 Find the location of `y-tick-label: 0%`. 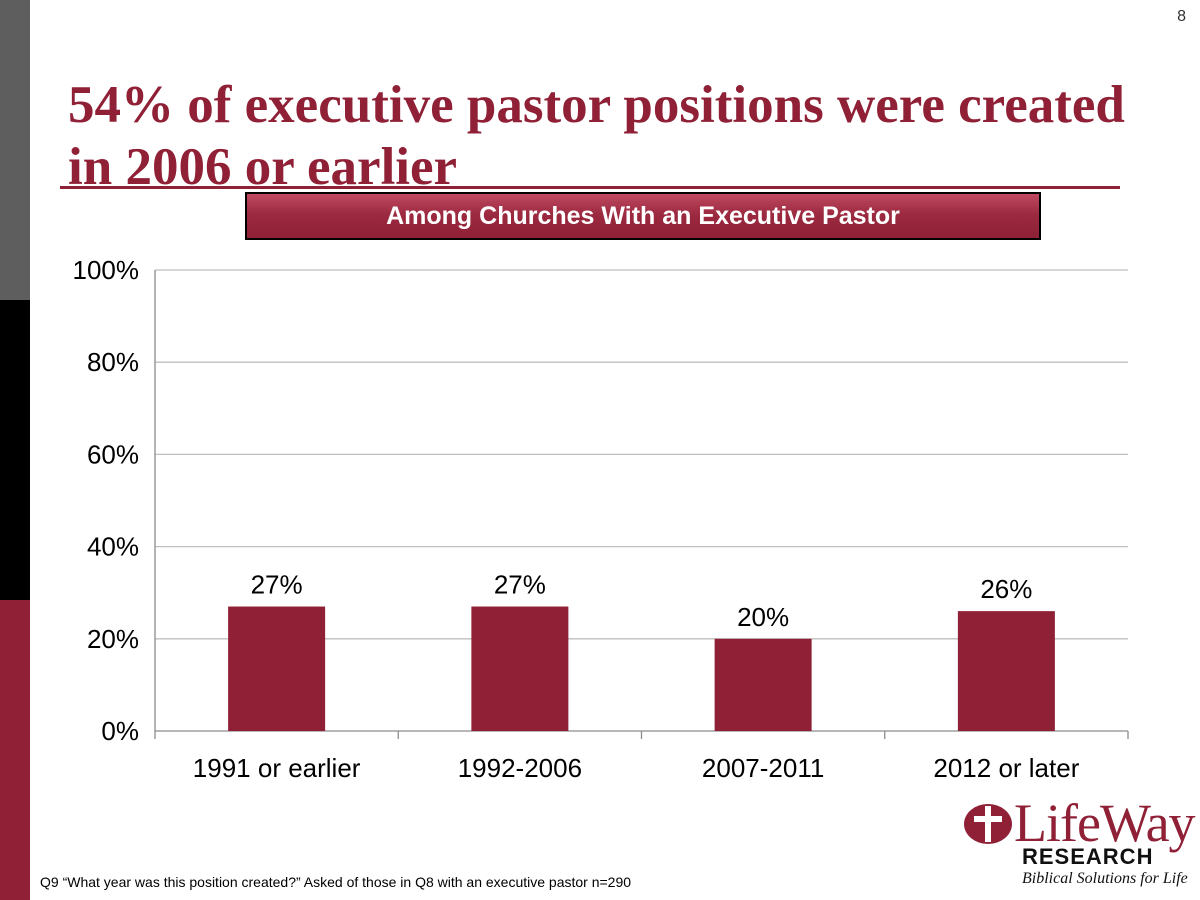

y-tick-label: 0% is located at coordinates (120, 731).